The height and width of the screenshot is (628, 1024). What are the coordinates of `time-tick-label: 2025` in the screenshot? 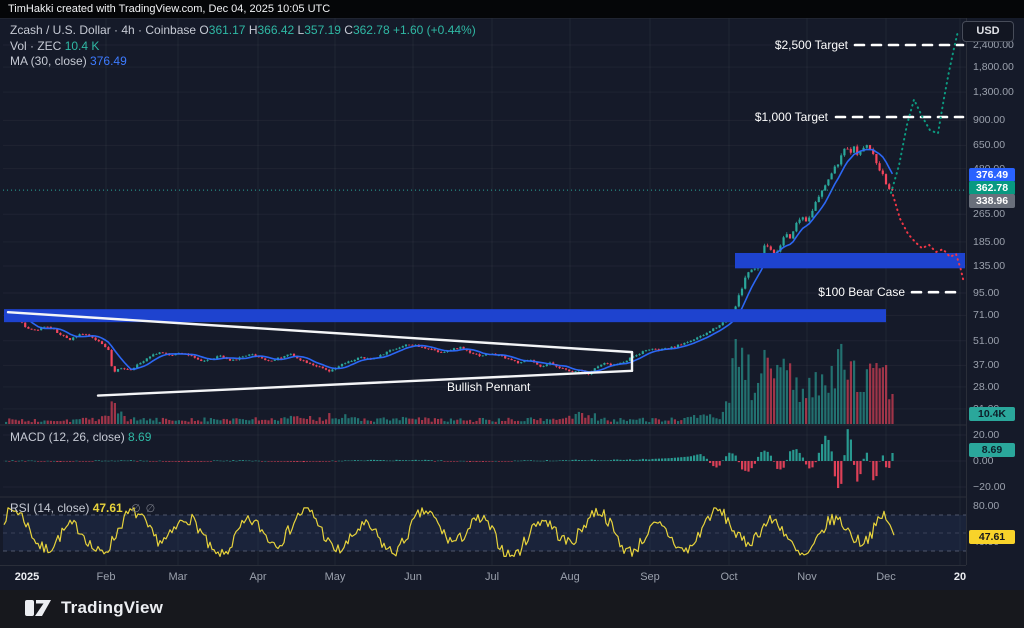 It's located at (27, 577).